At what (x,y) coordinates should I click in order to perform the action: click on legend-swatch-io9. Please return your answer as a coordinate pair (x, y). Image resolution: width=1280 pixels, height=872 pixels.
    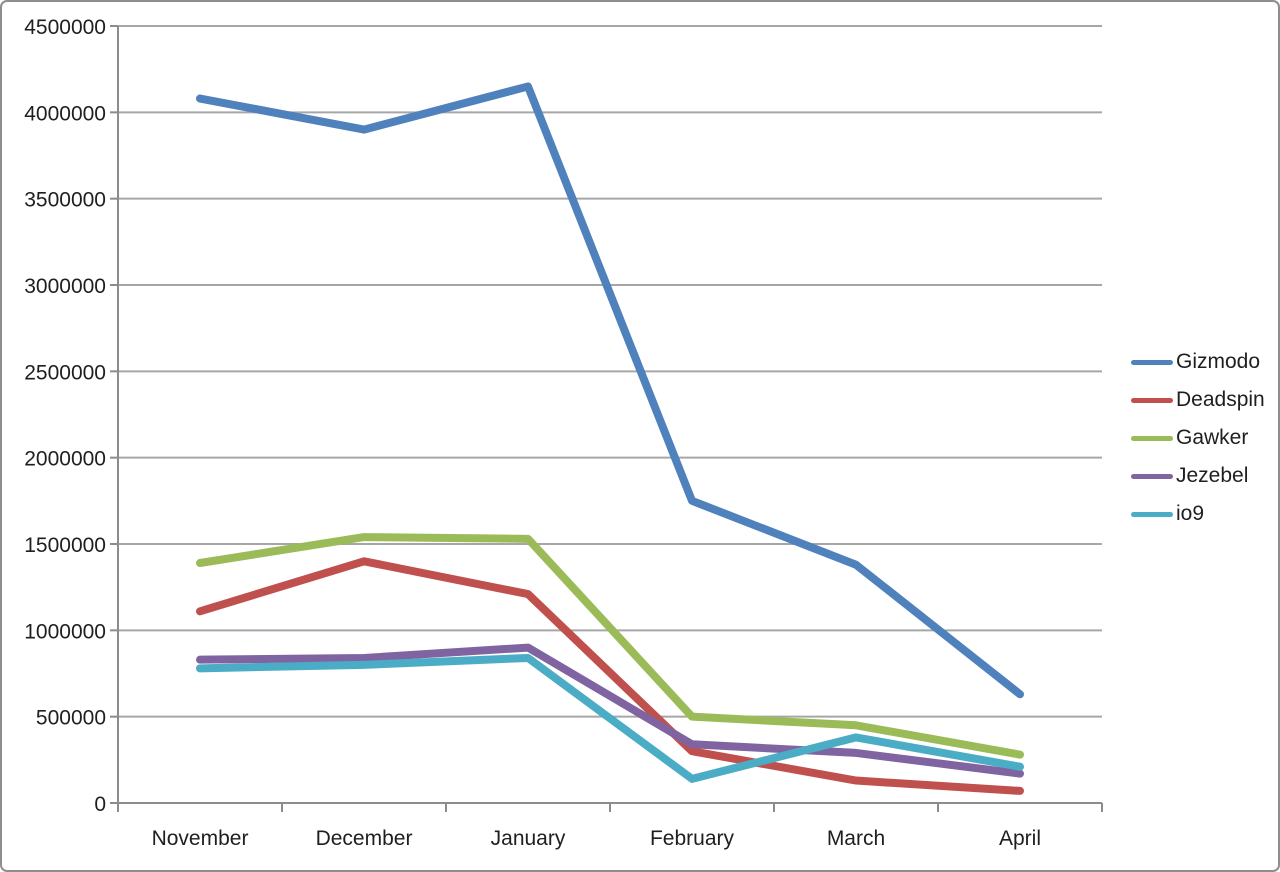
    Looking at the image, I should click on (1152, 514).